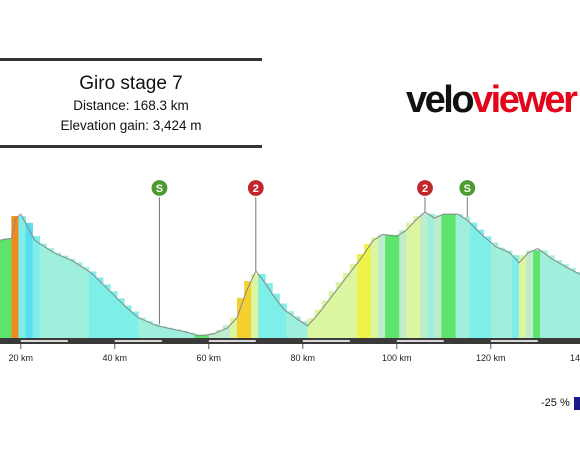 The width and height of the screenshot is (580, 469). What do you see at coordinates (131, 83) in the screenshot?
I see `stage-title: Giro stage 7` at bounding box center [131, 83].